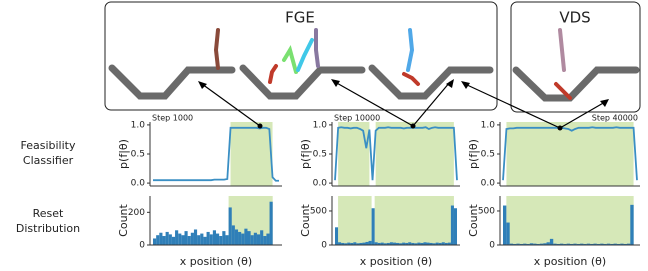 This screenshot has width=648, height=271. I want to click on y-tick-label: 0, so click(142, 246).